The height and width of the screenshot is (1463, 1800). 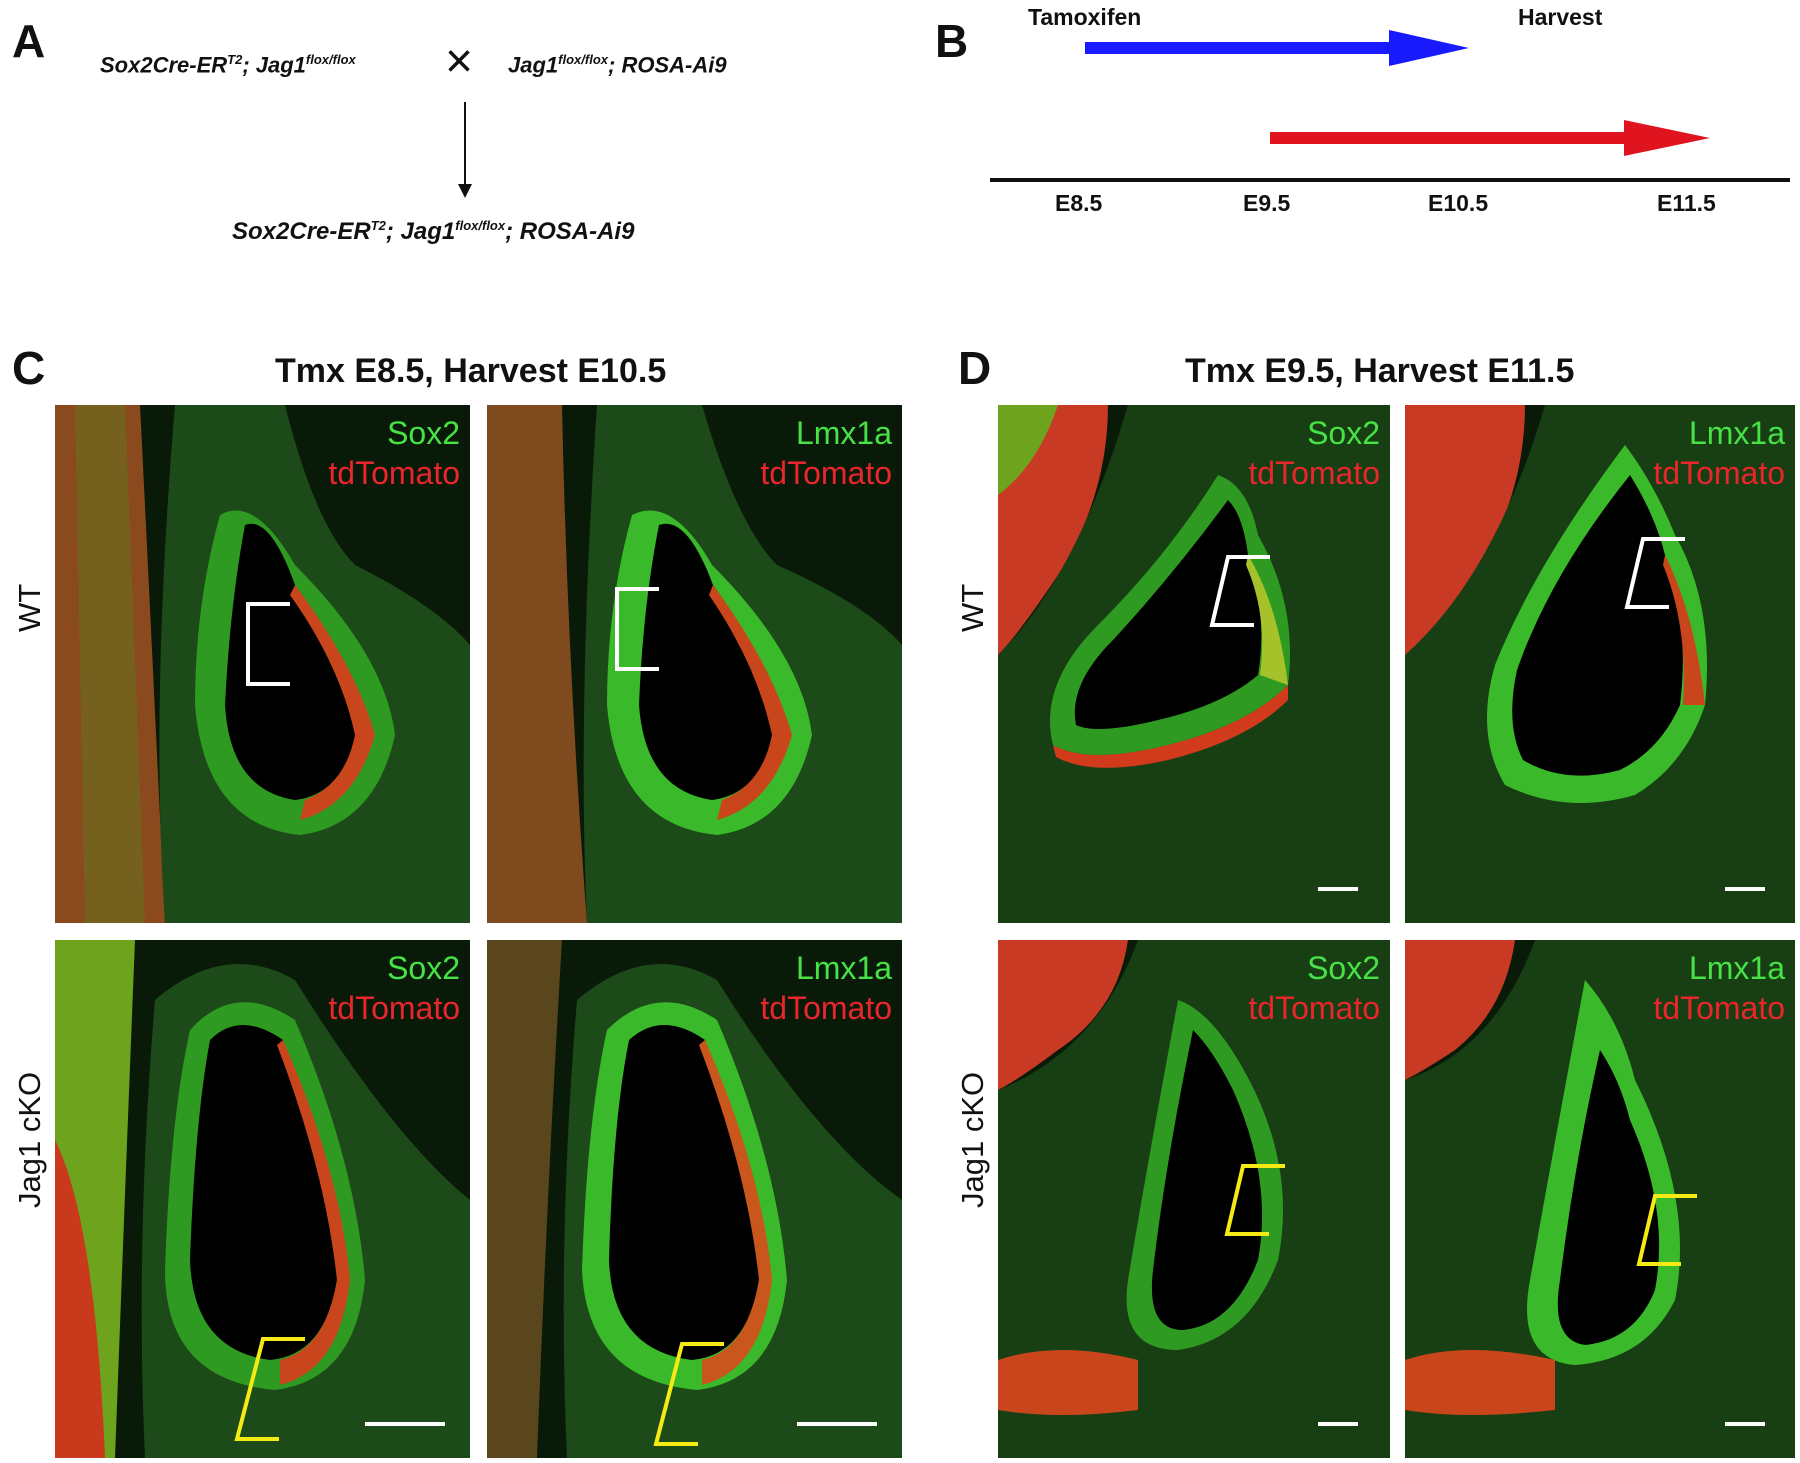 What do you see at coordinates (1267, 203) in the screenshot?
I see `tick-e9-5: E9.5` at bounding box center [1267, 203].